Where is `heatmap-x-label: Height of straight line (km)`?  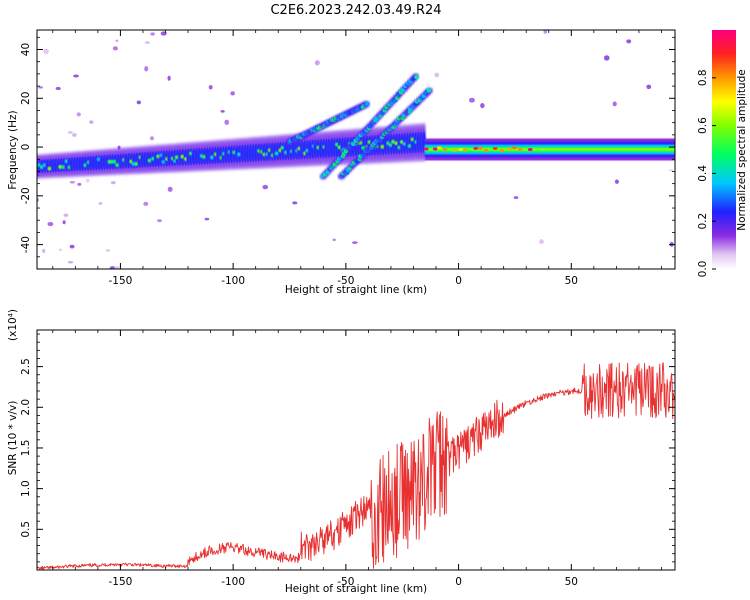
heatmap-x-label: Height of straight line (km) is located at coordinates (356, 290).